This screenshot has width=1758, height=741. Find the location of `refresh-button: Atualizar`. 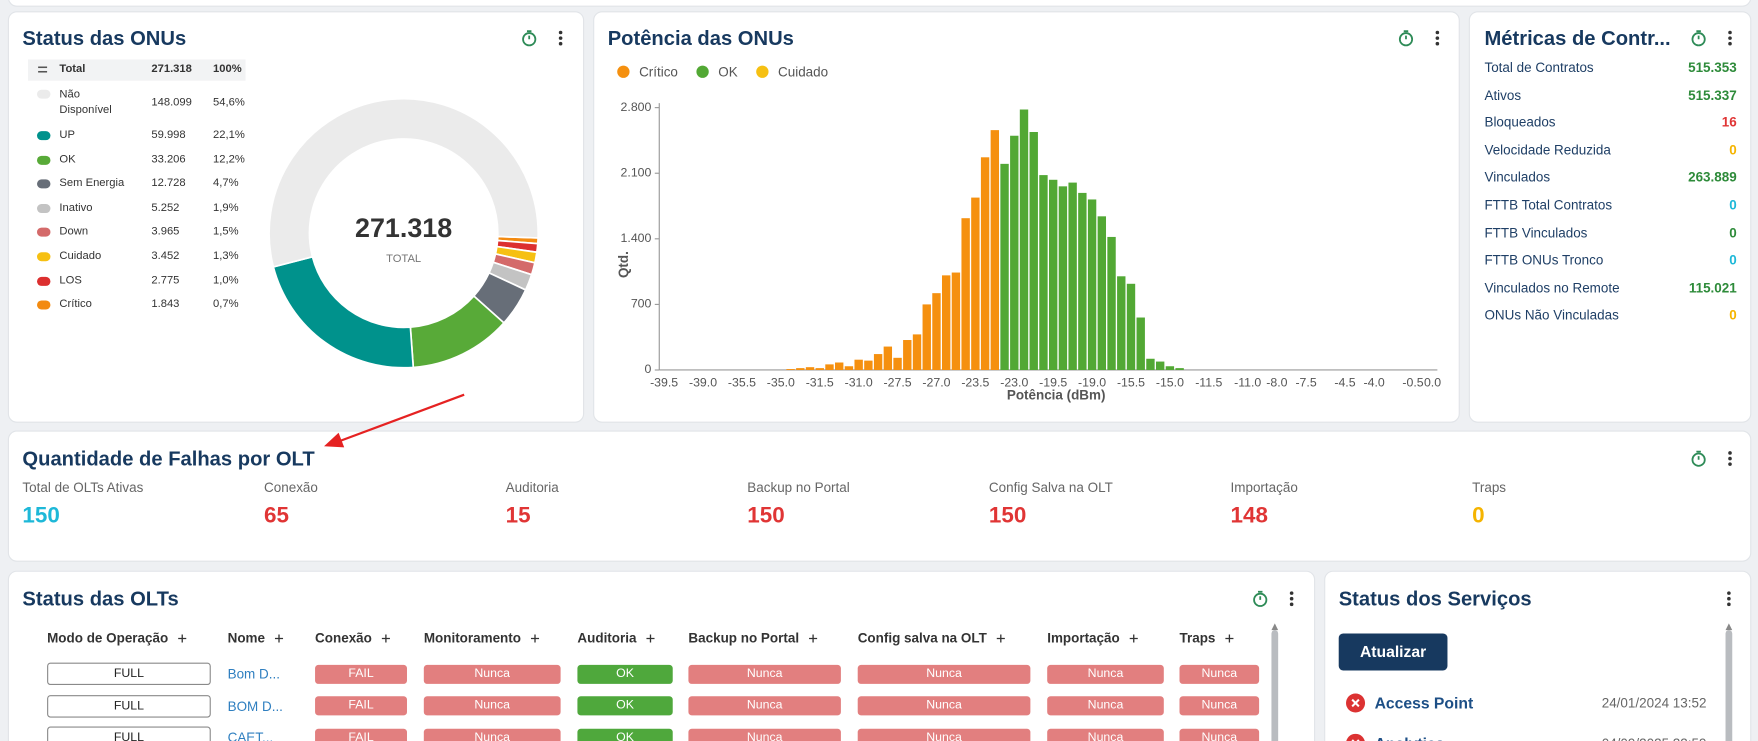

refresh-button: Atualizar is located at coordinates (1393, 652).